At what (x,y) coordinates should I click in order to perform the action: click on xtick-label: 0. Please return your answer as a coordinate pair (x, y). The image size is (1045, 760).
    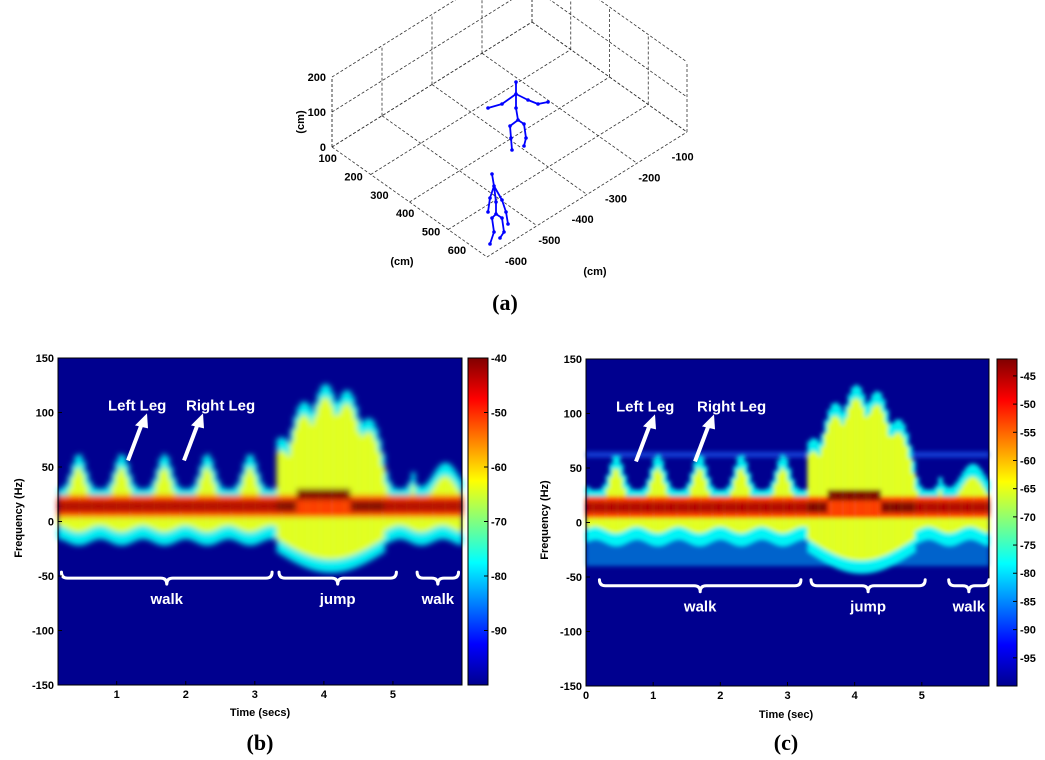
    Looking at the image, I should click on (586, 696).